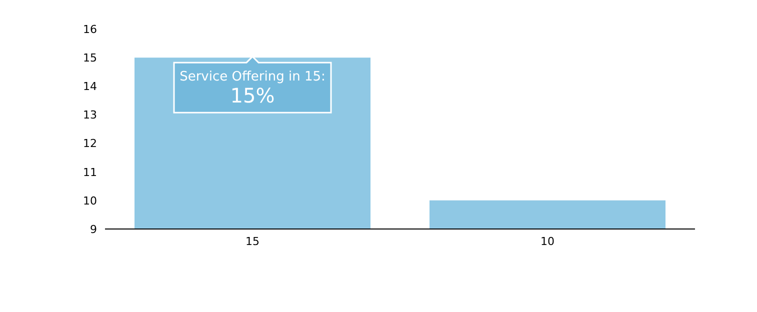 The width and height of the screenshot is (757, 312). What do you see at coordinates (90, 172) in the screenshot?
I see `y-tick-label: 11` at bounding box center [90, 172].